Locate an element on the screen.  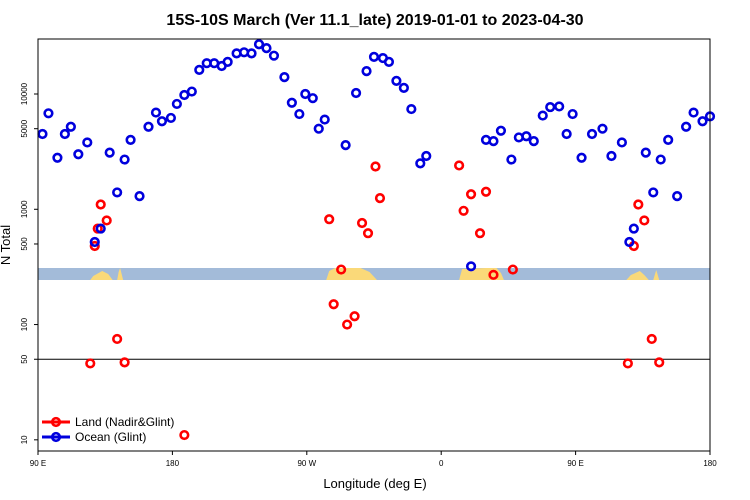
y-axis: 10 50 100 500 1000 5000 10000 is located at coordinates (29, 263).